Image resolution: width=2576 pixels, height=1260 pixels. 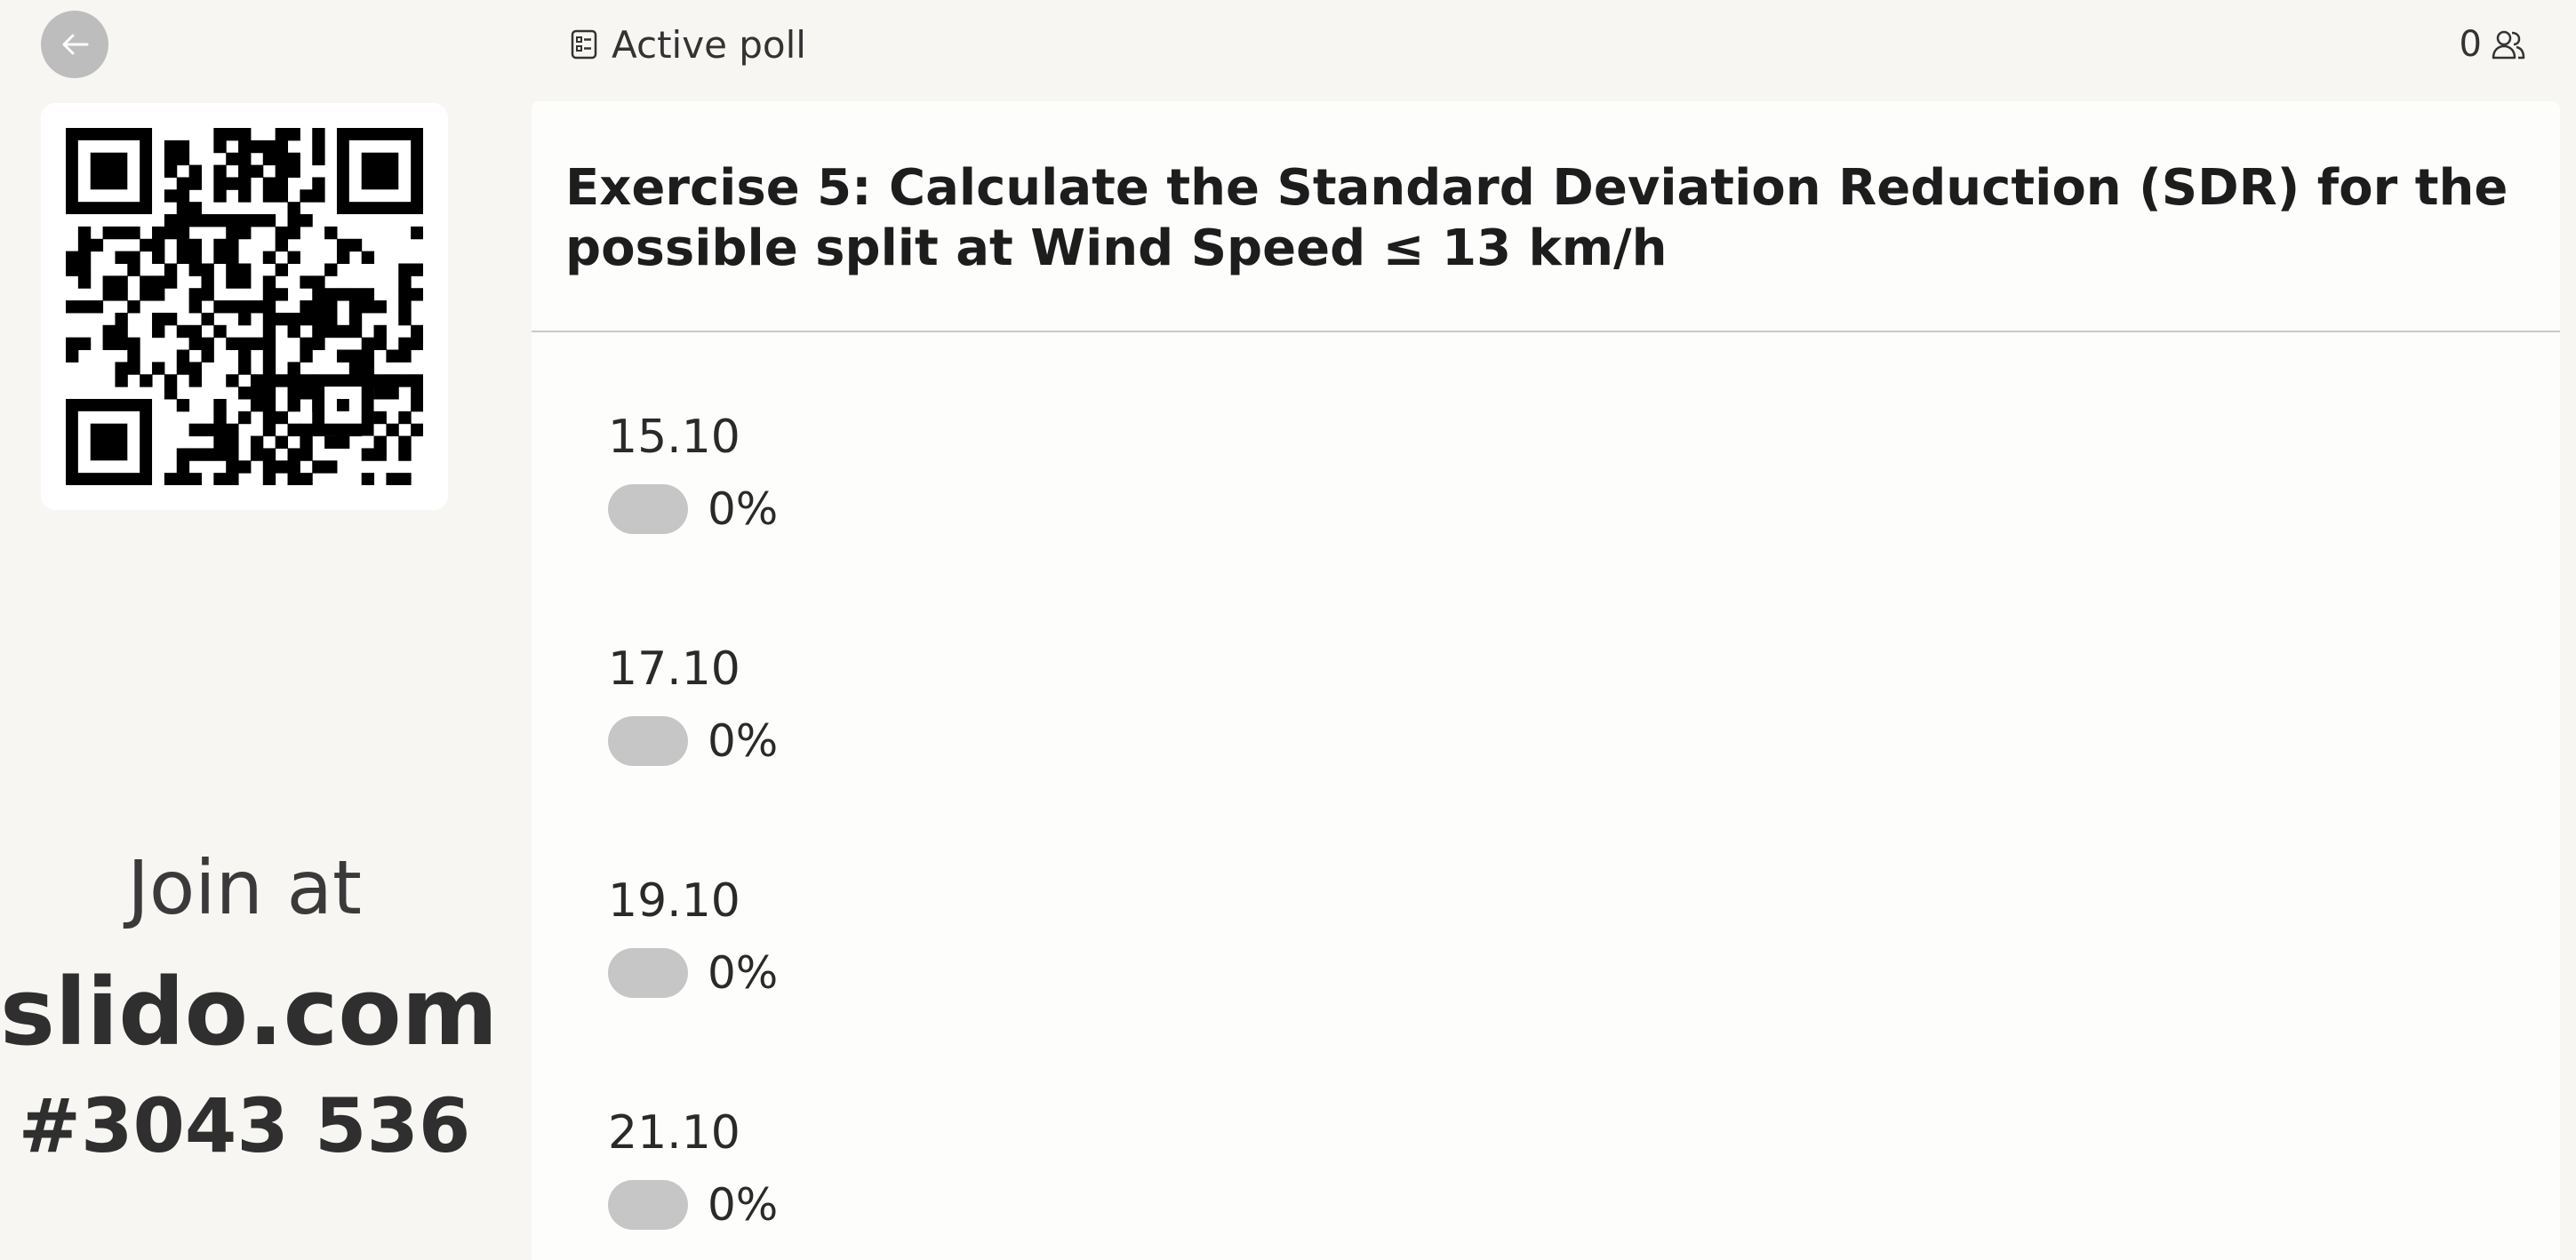 I want to click on poll-option: 15.10 0%, so click(x=1008, y=472).